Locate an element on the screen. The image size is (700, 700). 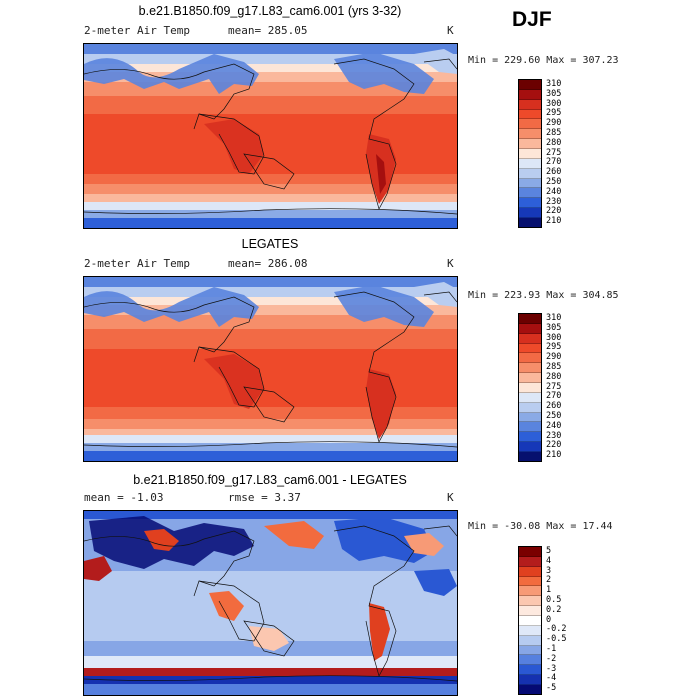
colorbar-tick-label: 295 is located at coordinates (554, 113).